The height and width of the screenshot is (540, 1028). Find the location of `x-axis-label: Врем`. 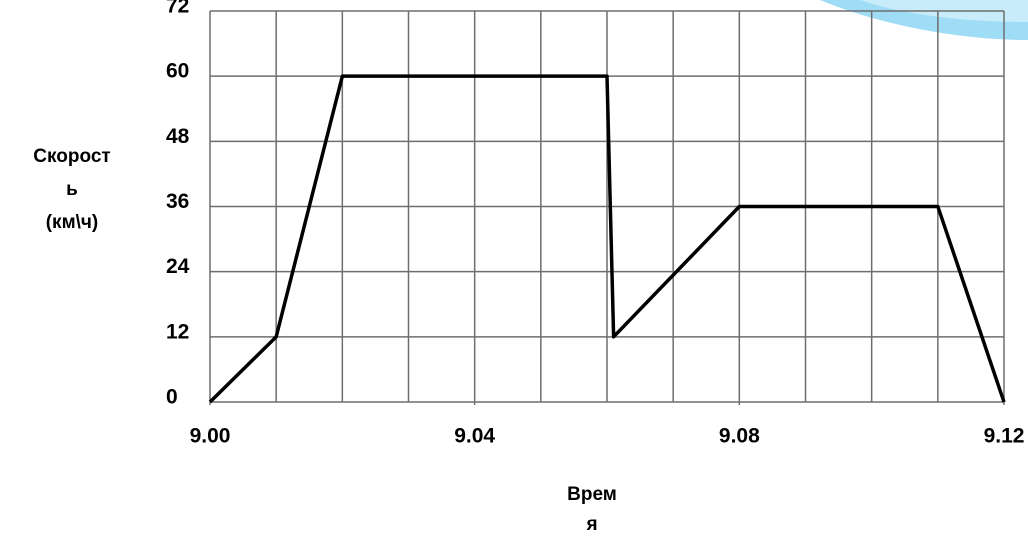

x-axis-label: Врем is located at coordinates (592, 494).